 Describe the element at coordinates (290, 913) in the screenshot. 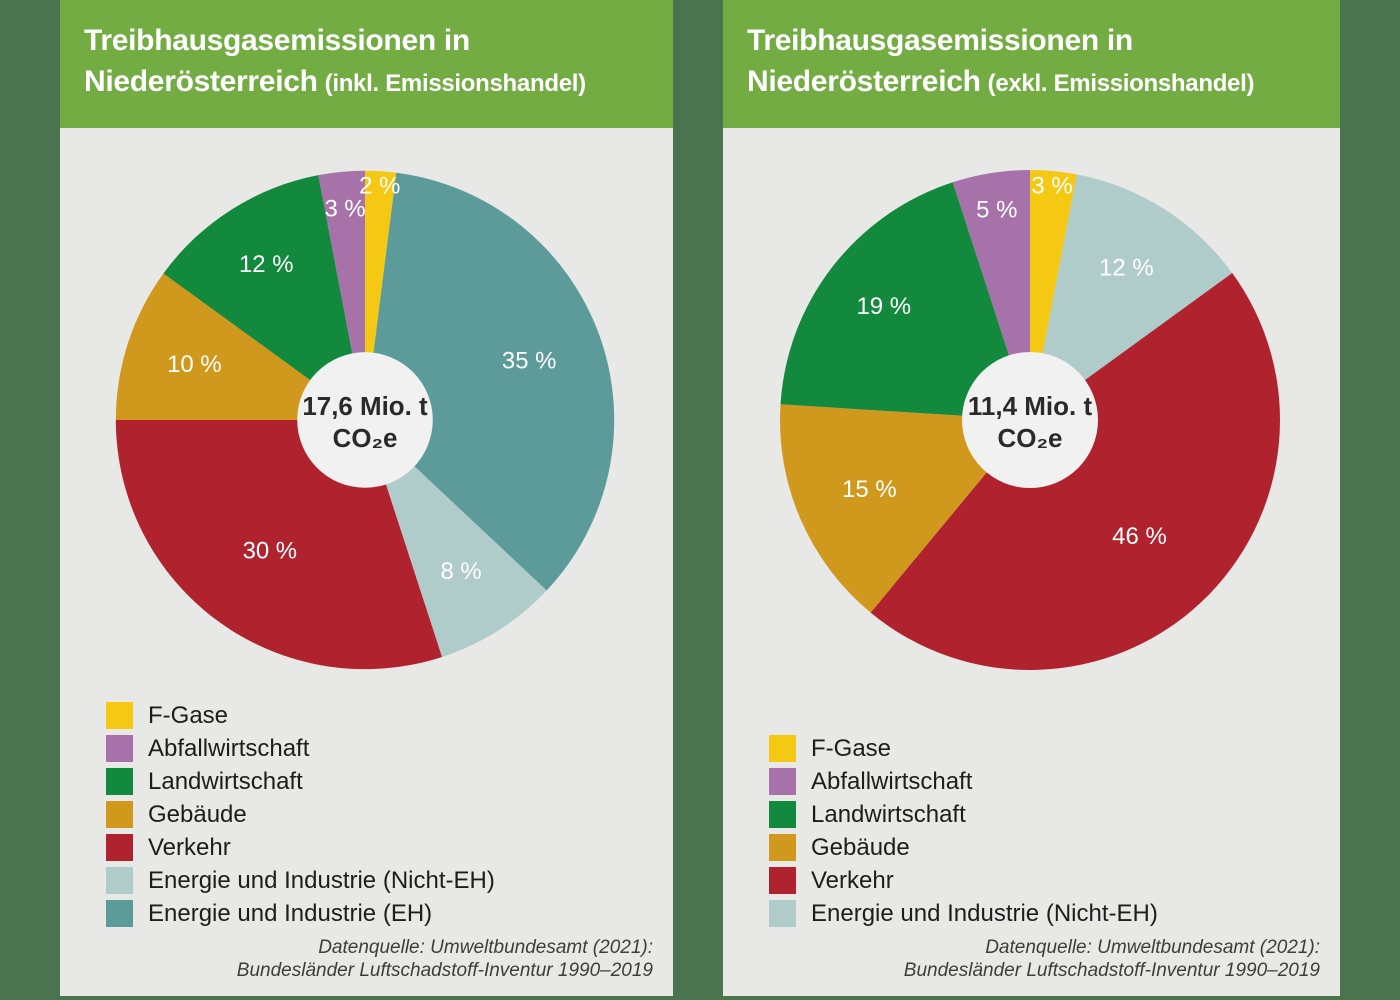

I see `legend-label: Energie und Industrie (EH)` at that location.